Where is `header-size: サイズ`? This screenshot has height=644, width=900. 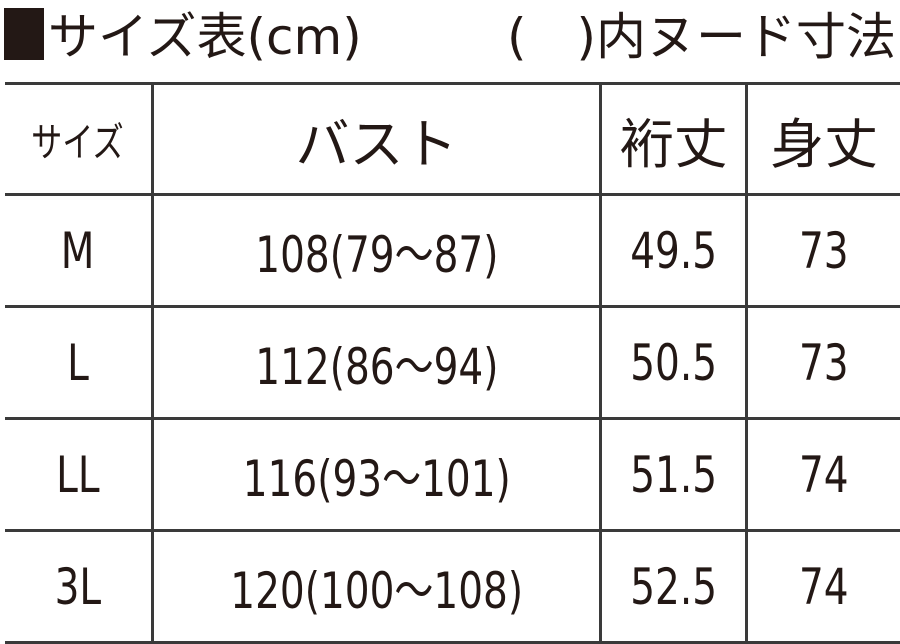 header-size: サイズ is located at coordinates (79, 139).